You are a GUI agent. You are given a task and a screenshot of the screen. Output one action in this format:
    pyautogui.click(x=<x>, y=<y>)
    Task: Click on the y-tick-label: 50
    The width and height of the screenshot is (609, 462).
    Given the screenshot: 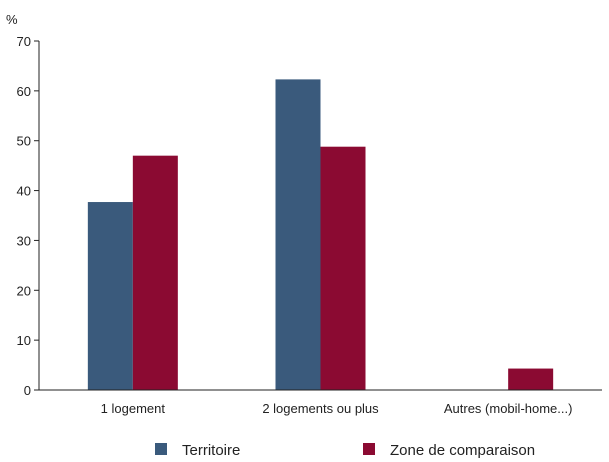 What is the action you would take?
    pyautogui.click(x=24, y=141)
    